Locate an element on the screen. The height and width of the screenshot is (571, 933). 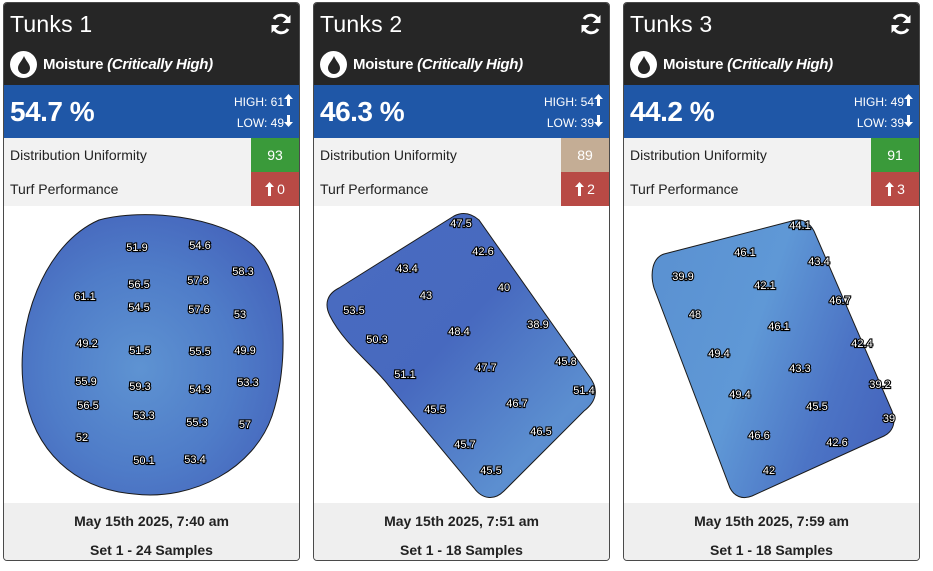
high-value: HIGH: 49 is located at coordinates (883, 101).